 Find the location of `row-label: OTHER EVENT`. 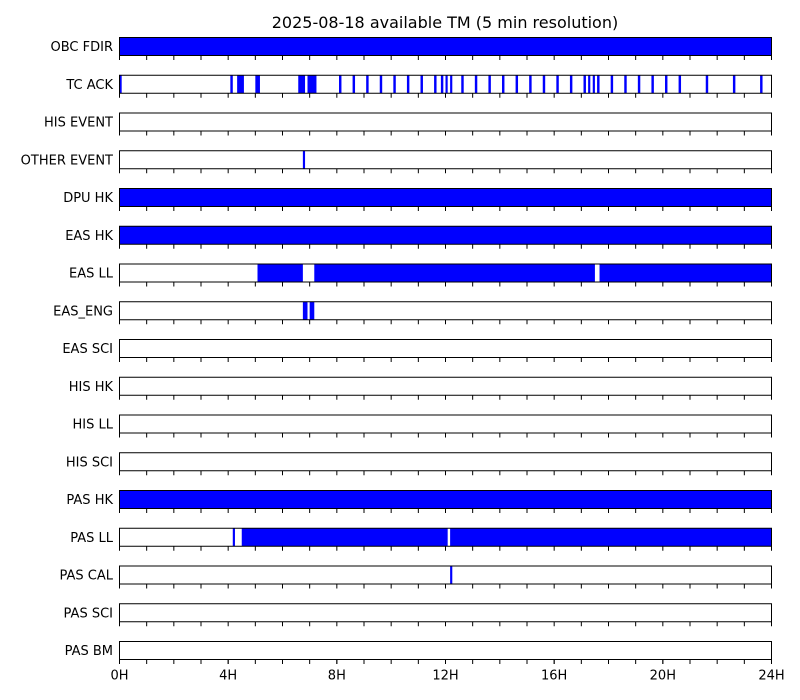

row-label: OTHER EVENT is located at coordinates (67, 160).